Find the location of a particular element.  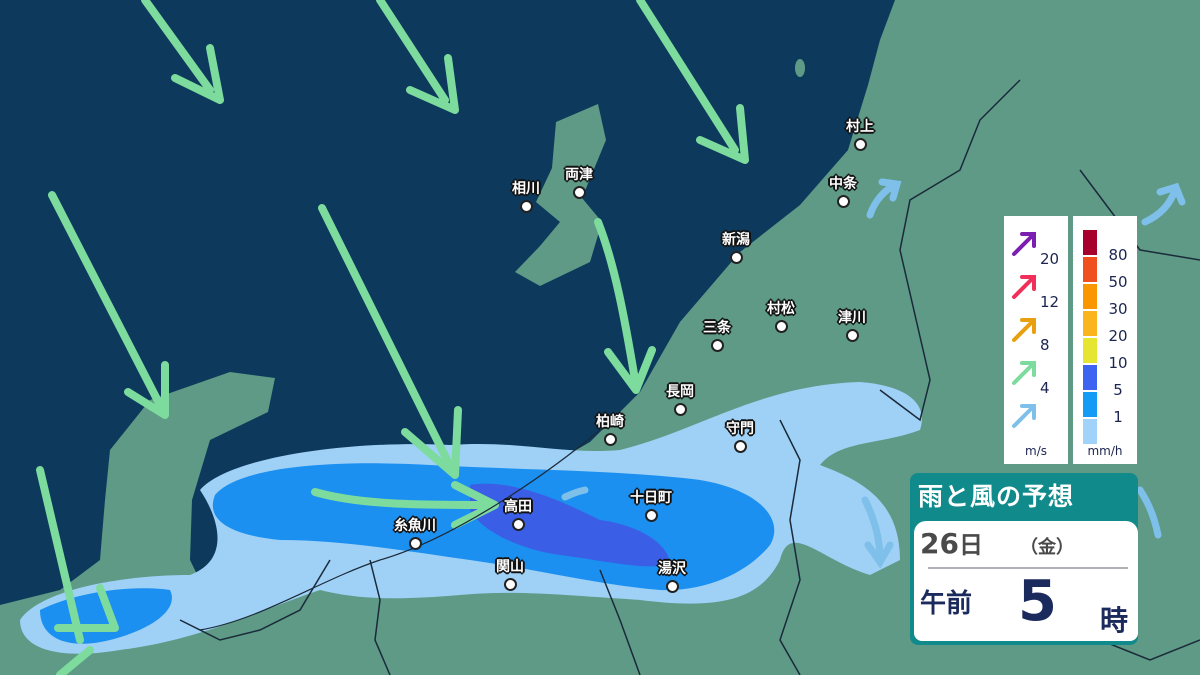

city-marker: 長岡 is located at coordinates (680, 398).